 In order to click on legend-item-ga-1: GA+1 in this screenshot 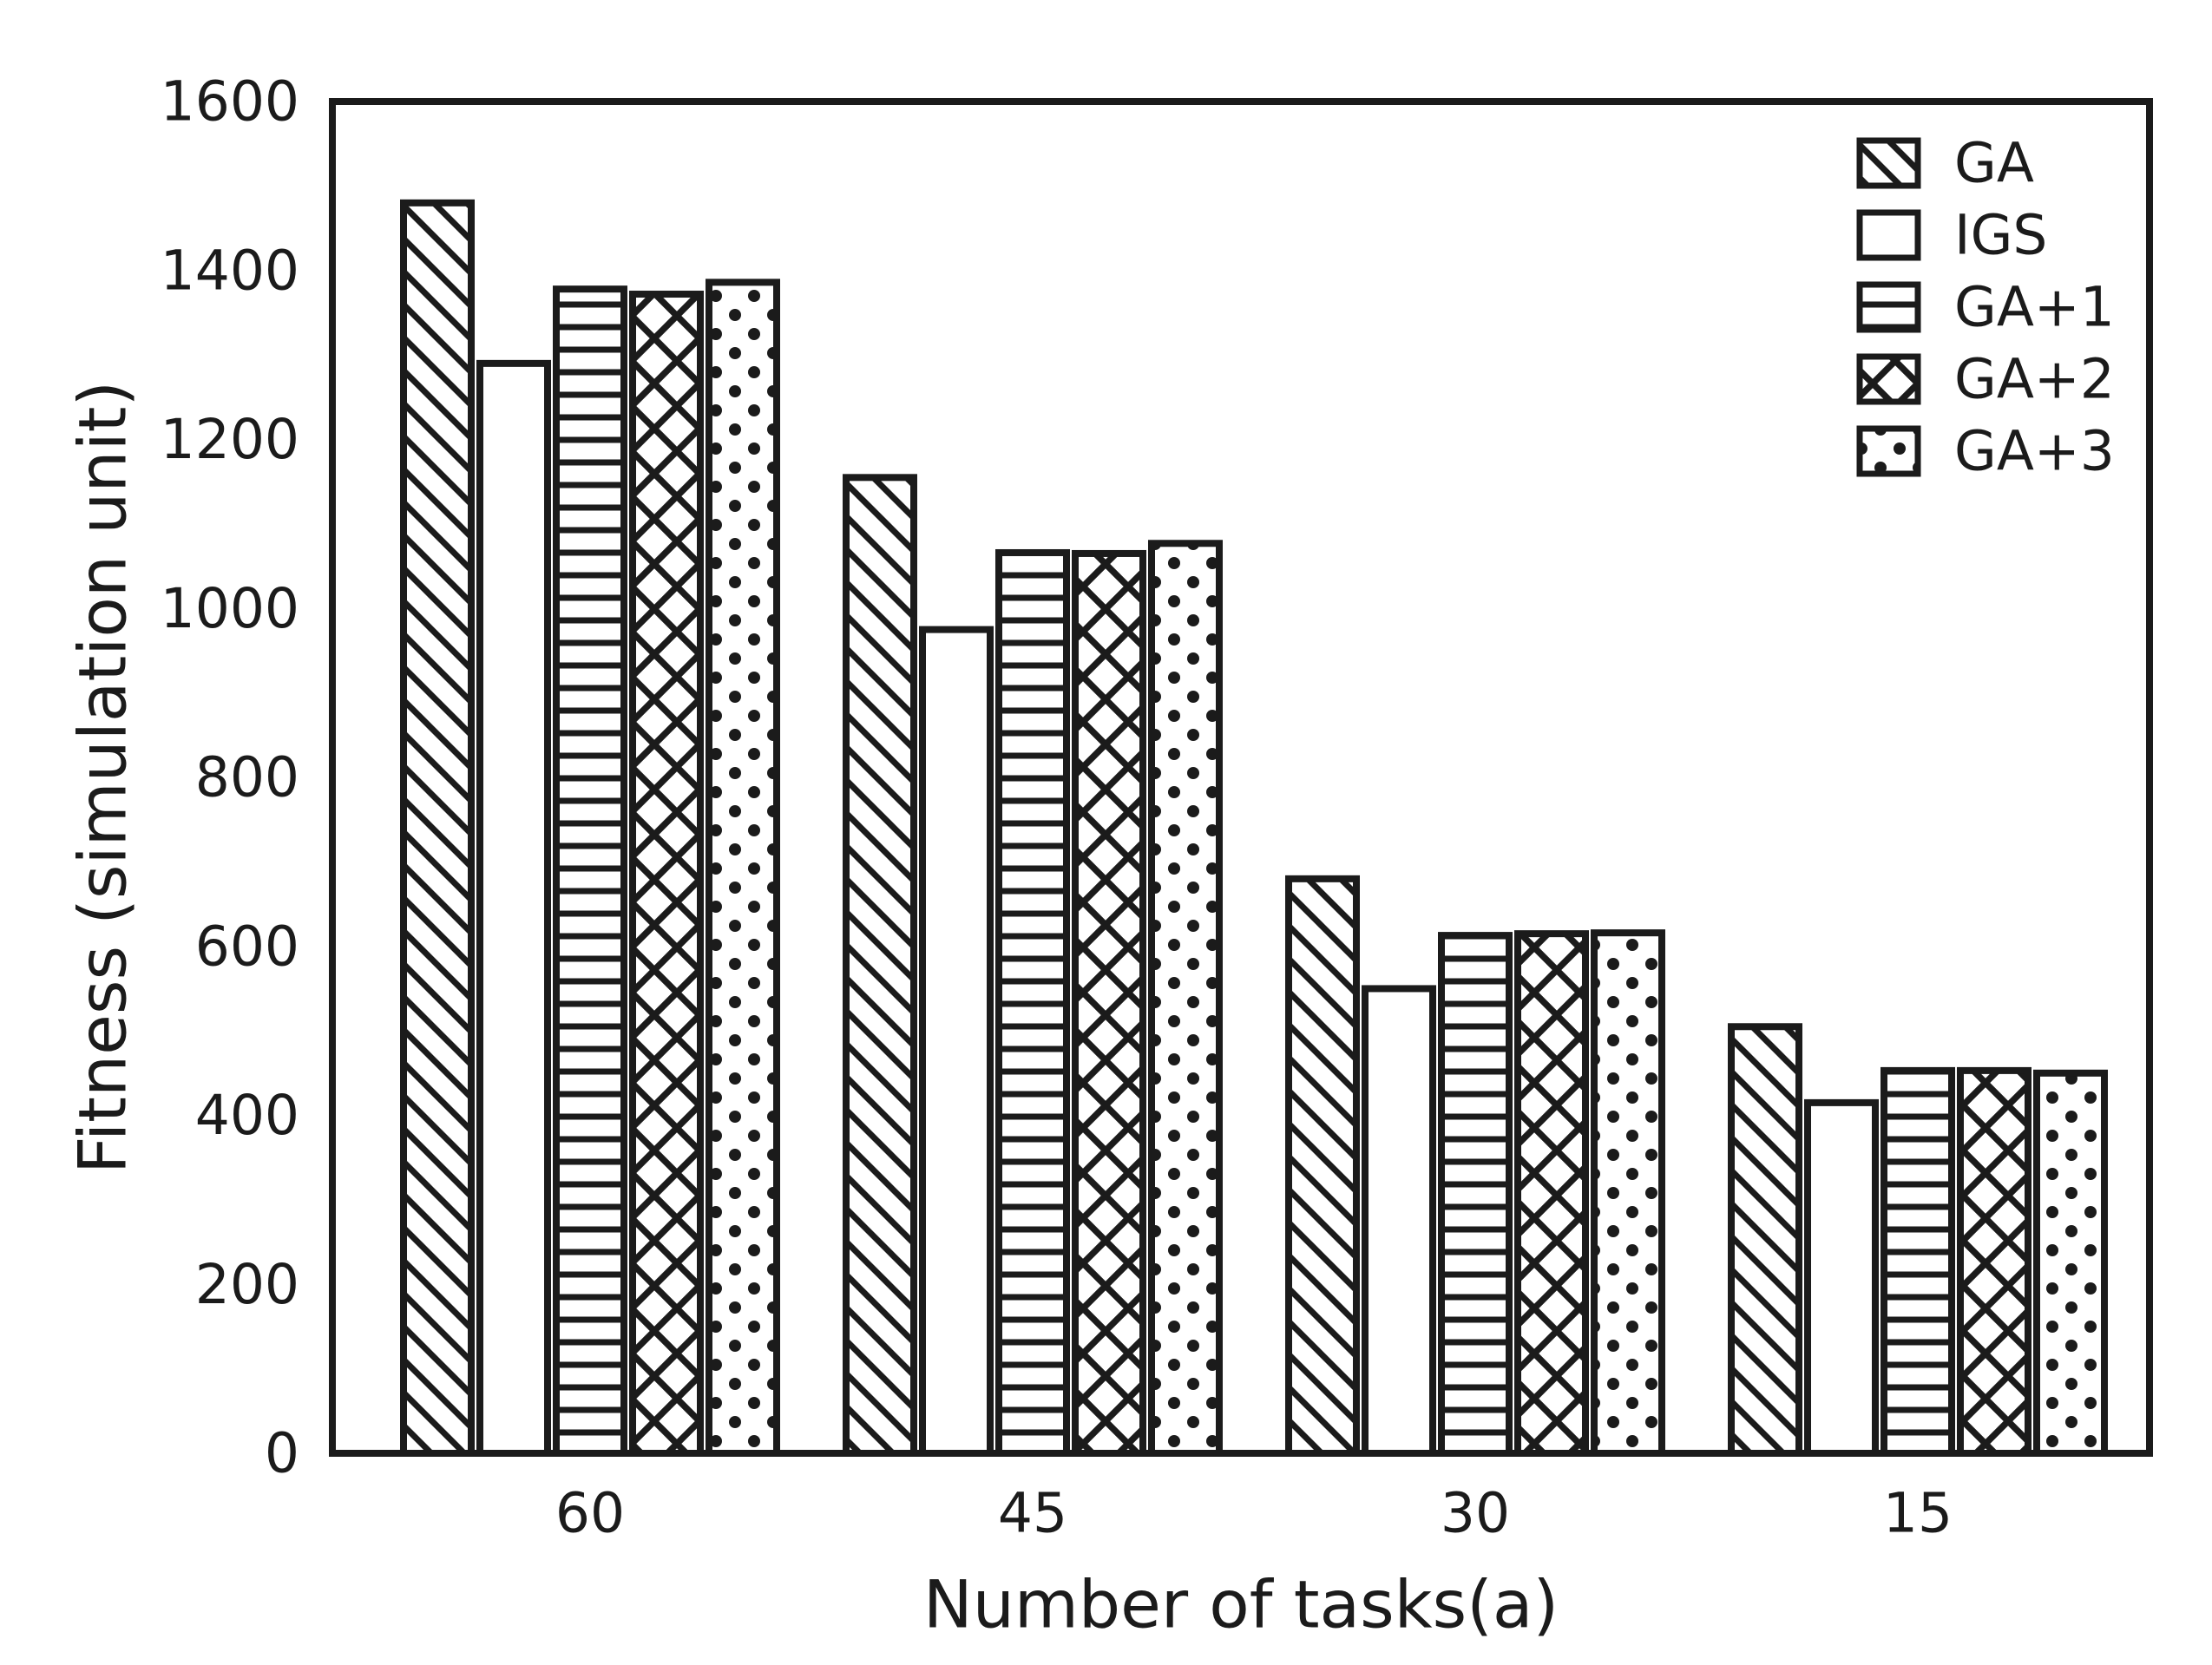, I will do `click(1985, 307)`.